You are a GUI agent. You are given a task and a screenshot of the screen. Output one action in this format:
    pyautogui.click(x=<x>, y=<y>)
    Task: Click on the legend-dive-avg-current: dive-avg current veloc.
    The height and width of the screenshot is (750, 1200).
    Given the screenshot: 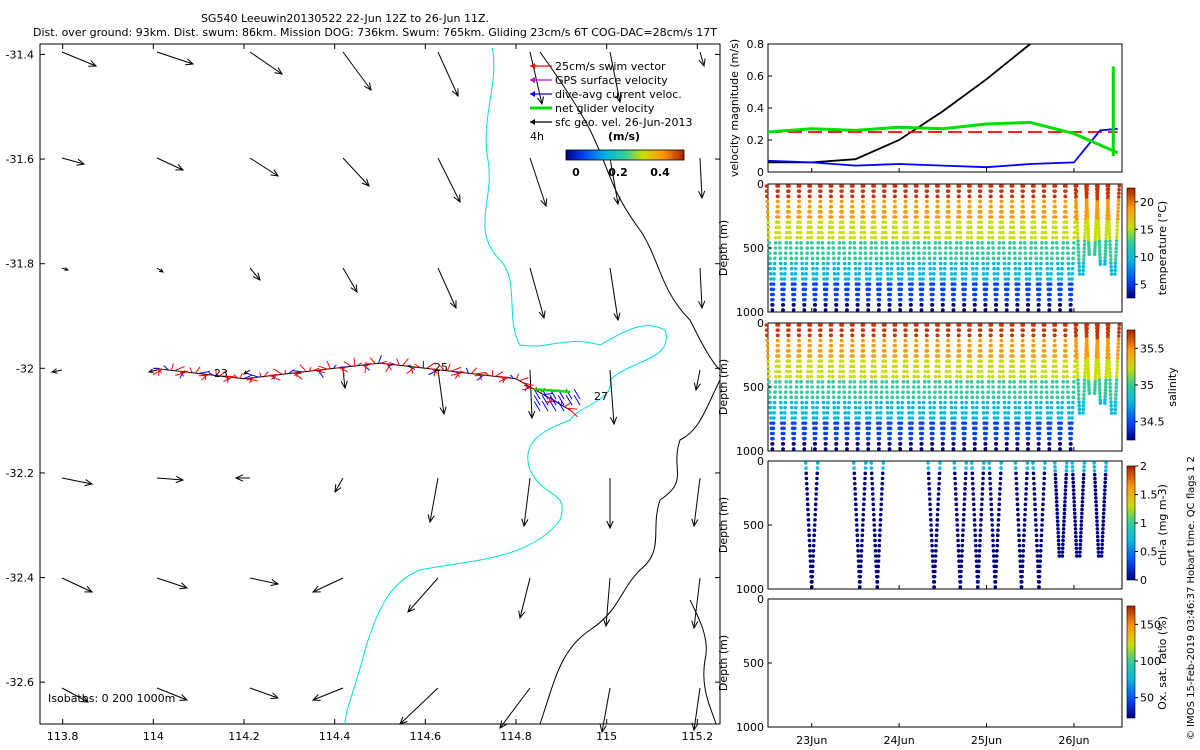 What is the action you would take?
    pyautogui.click(x=618, y=94)
    